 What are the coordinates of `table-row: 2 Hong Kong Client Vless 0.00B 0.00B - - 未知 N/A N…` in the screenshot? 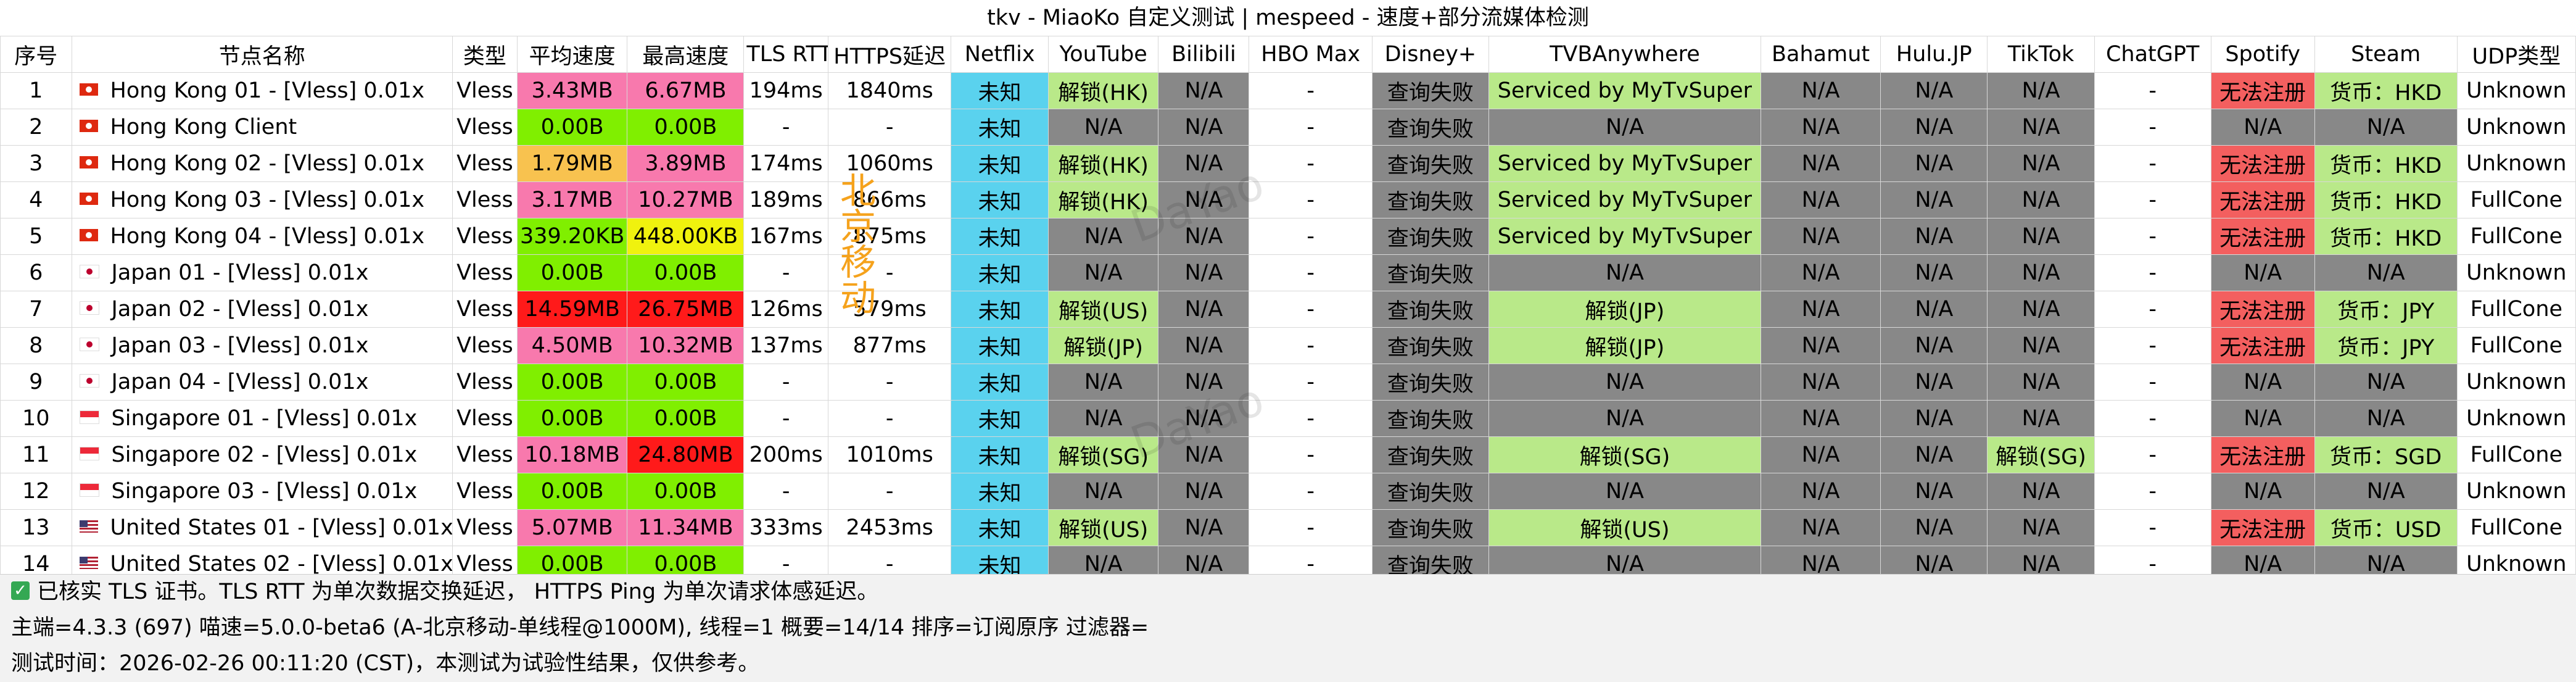 It's located at (1288, 127).